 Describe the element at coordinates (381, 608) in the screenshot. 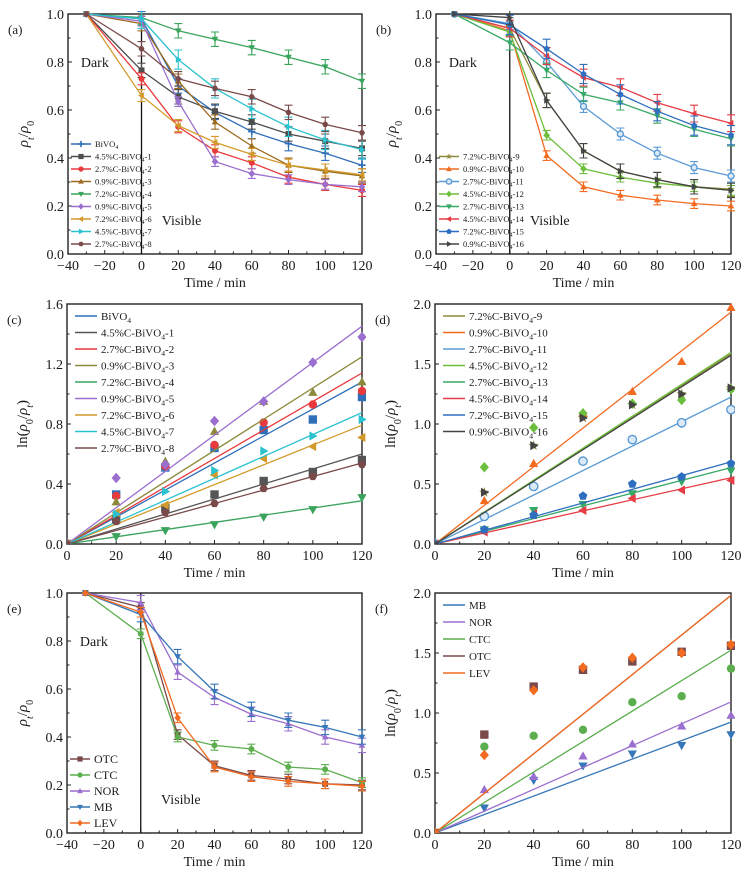

I see `panel-label: (f)` at that location.